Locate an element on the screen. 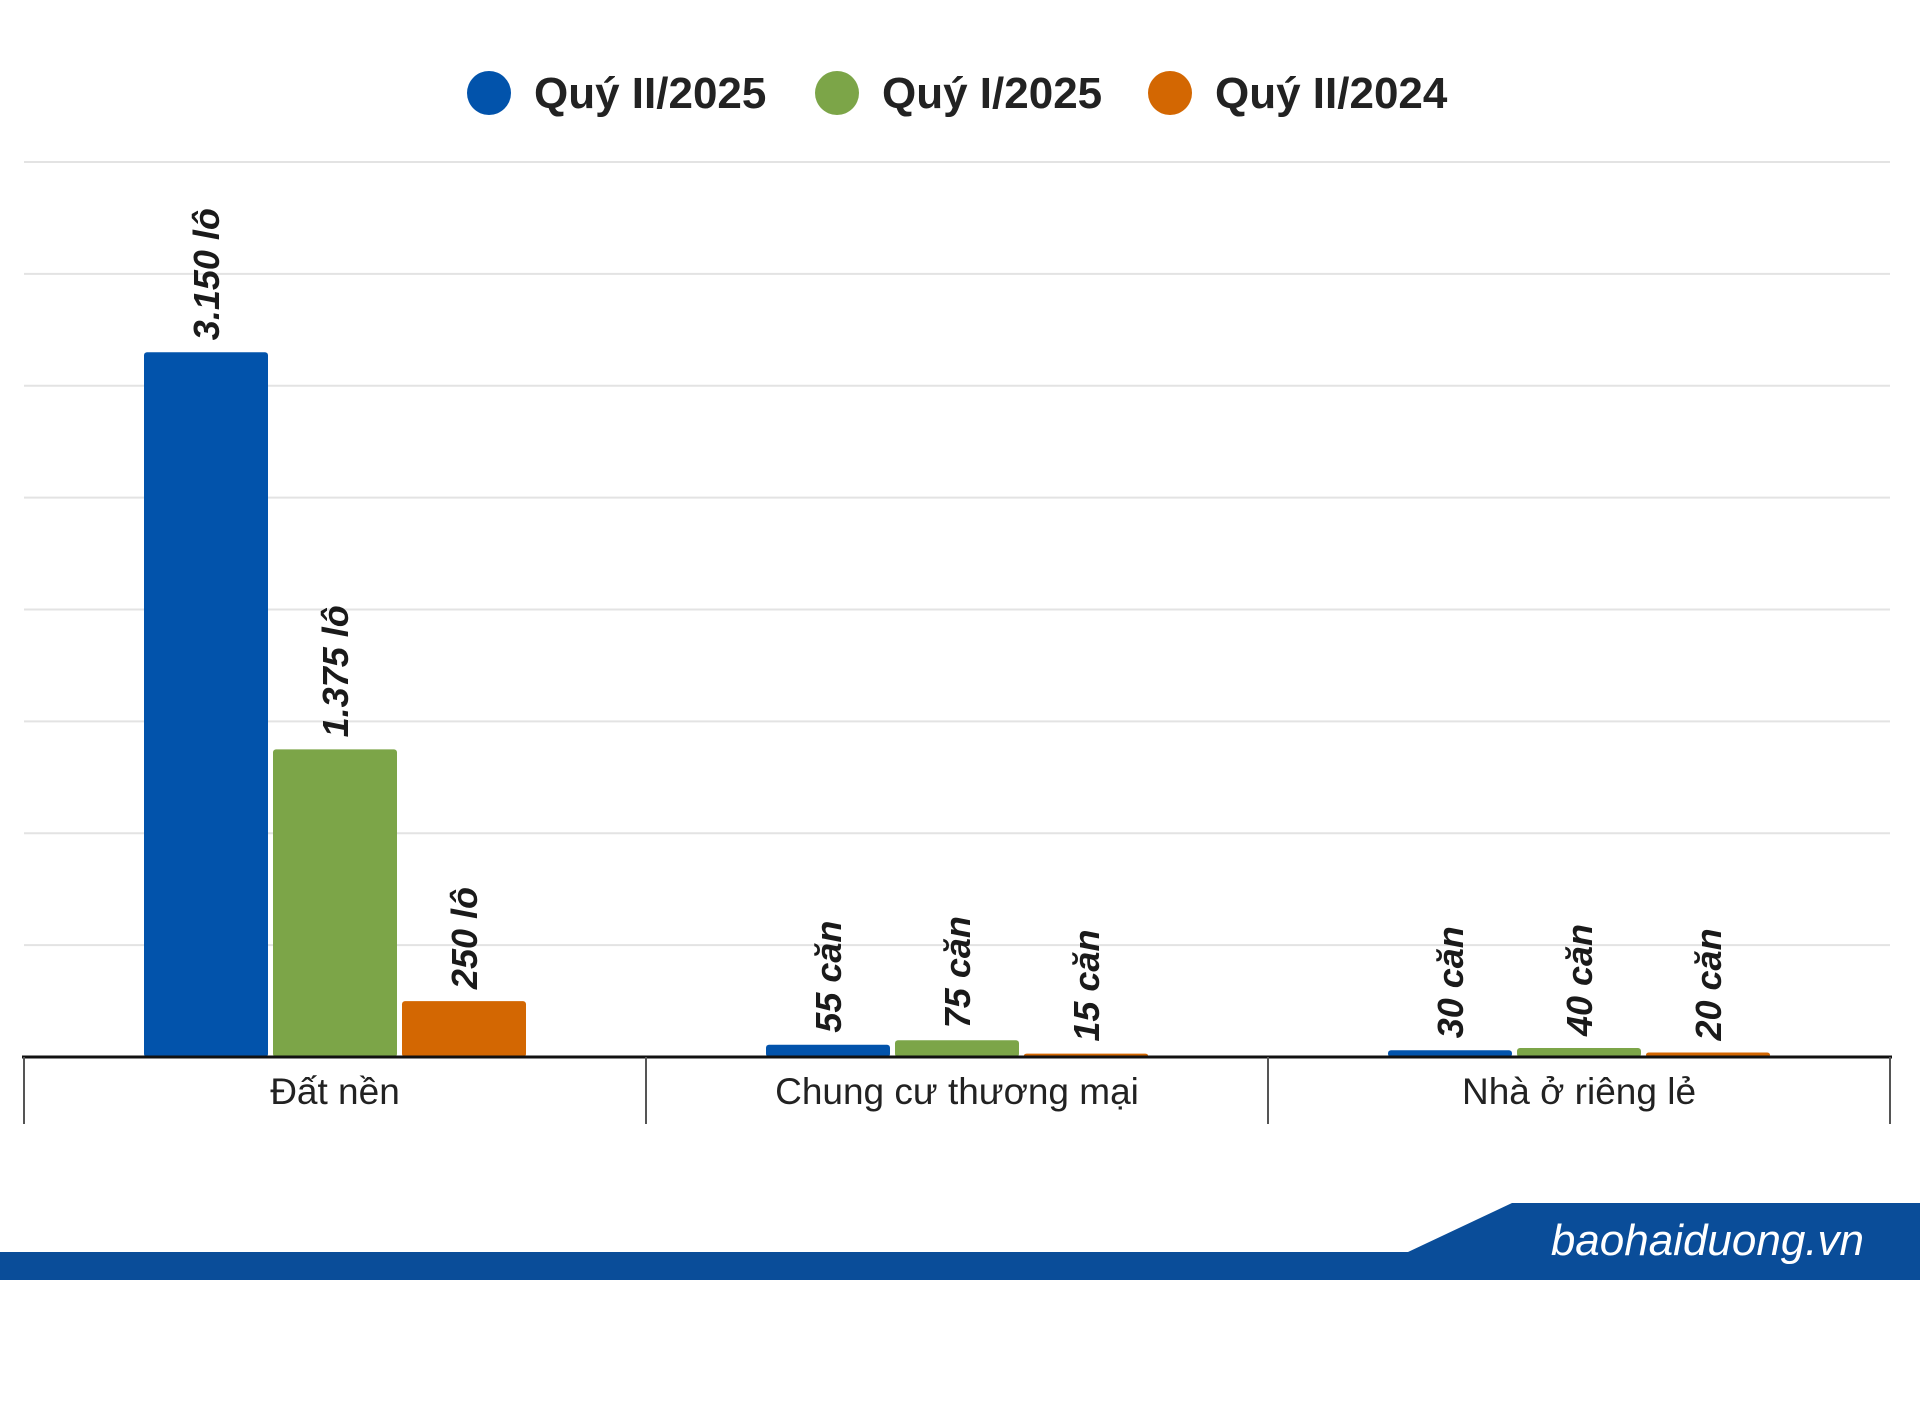 The height and width of the screenshot is (1412, 1920). footer-tab is located at coordinates (1664, 1241).